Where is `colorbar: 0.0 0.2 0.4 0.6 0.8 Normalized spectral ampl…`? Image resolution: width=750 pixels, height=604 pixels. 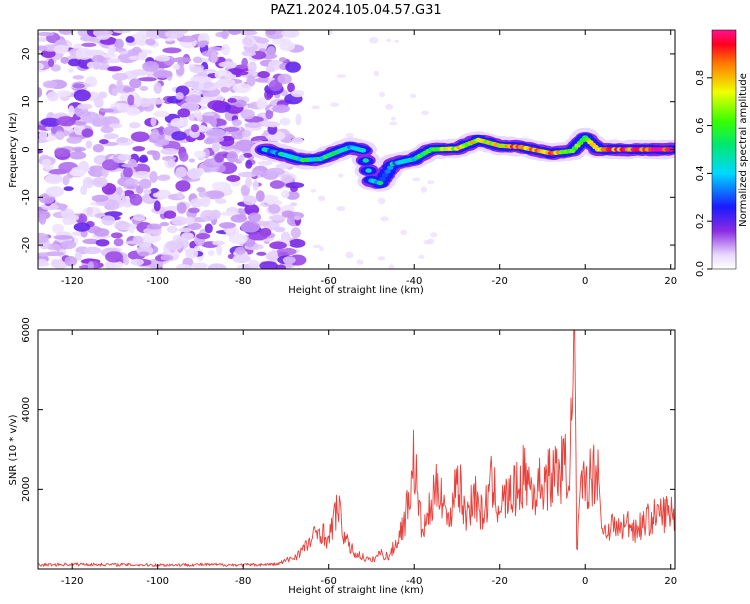
colorbar: 0.0 0.2 0.4 0.6 0.8 Normalized spectral ampl… is located at coordinates (722, 153).